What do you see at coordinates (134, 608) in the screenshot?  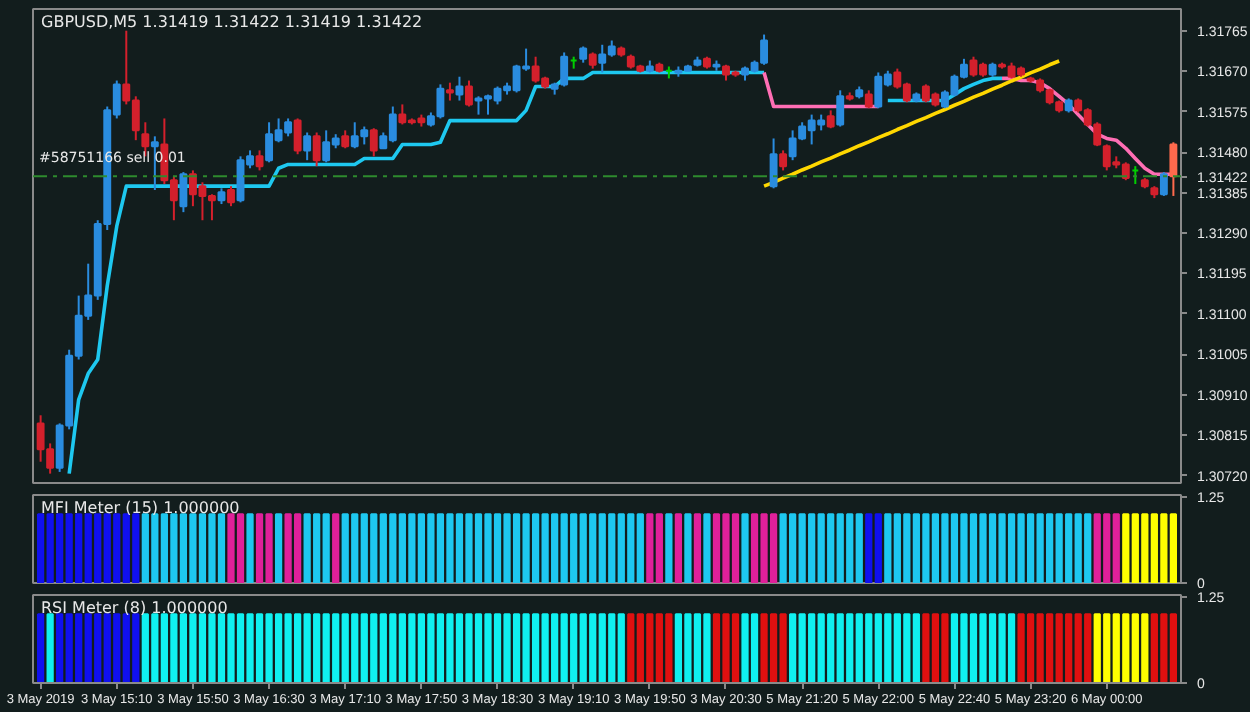 I see `chart-title: RSI Meter (8) 1.000000` at bounding box center [134, 608].